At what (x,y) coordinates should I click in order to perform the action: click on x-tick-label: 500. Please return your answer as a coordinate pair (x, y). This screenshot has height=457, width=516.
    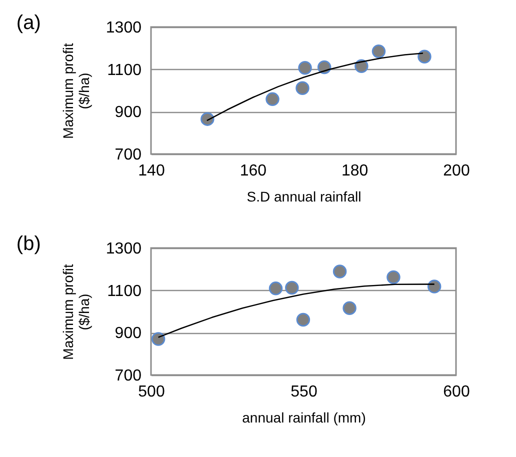
    Looking at the image, I should click on (151, 392).